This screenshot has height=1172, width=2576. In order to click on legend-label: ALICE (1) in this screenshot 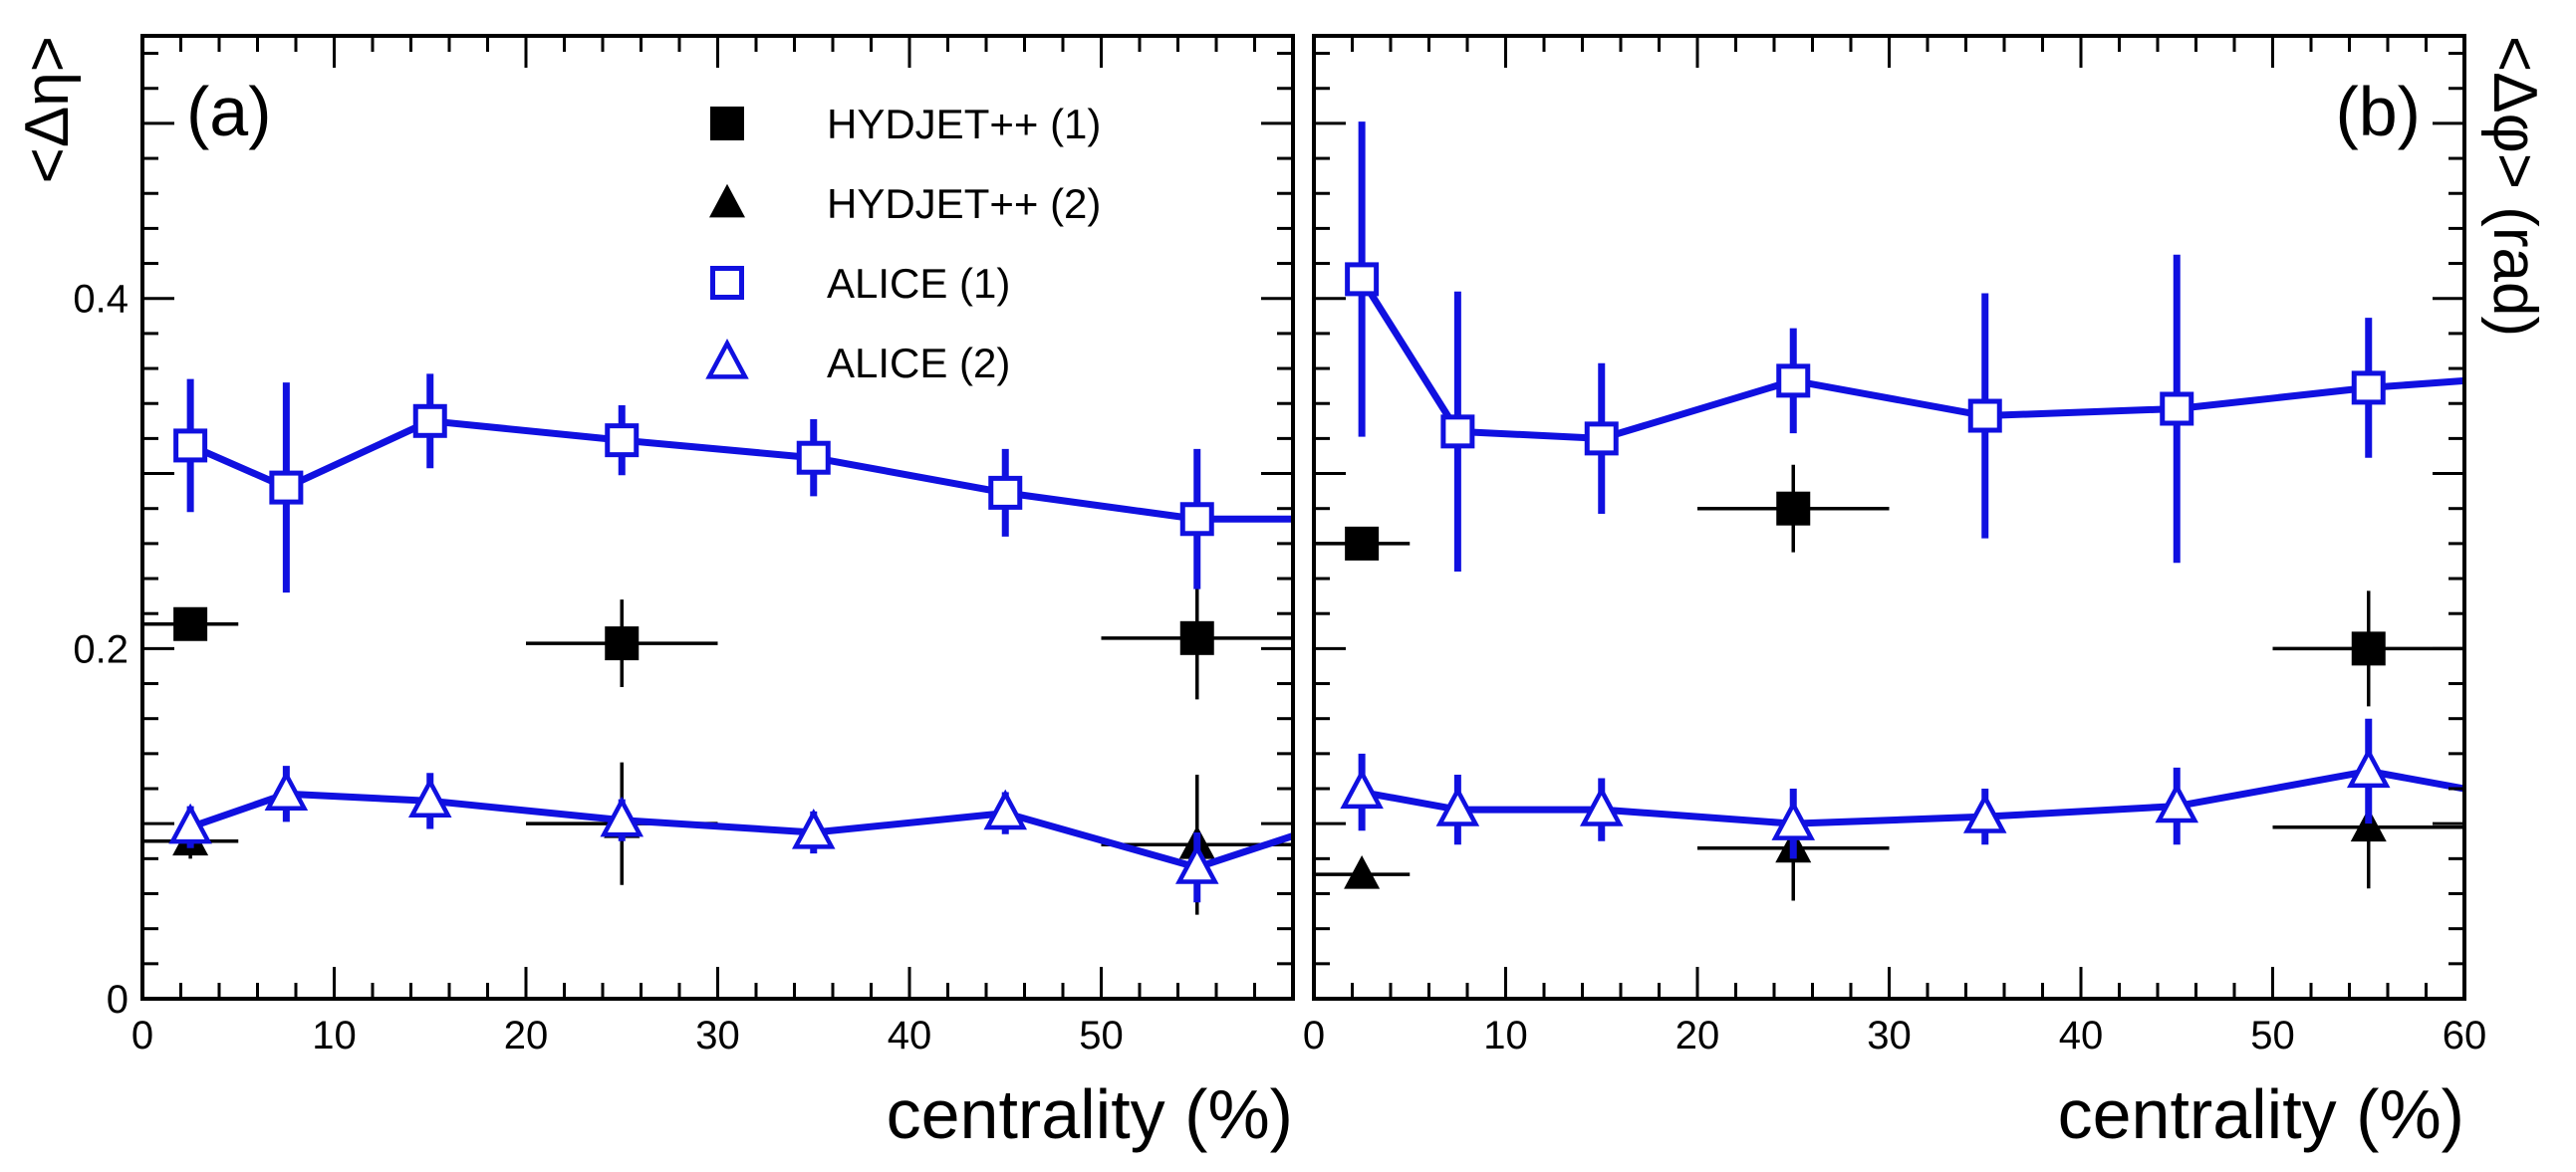, I will do `click(918, 283)`.